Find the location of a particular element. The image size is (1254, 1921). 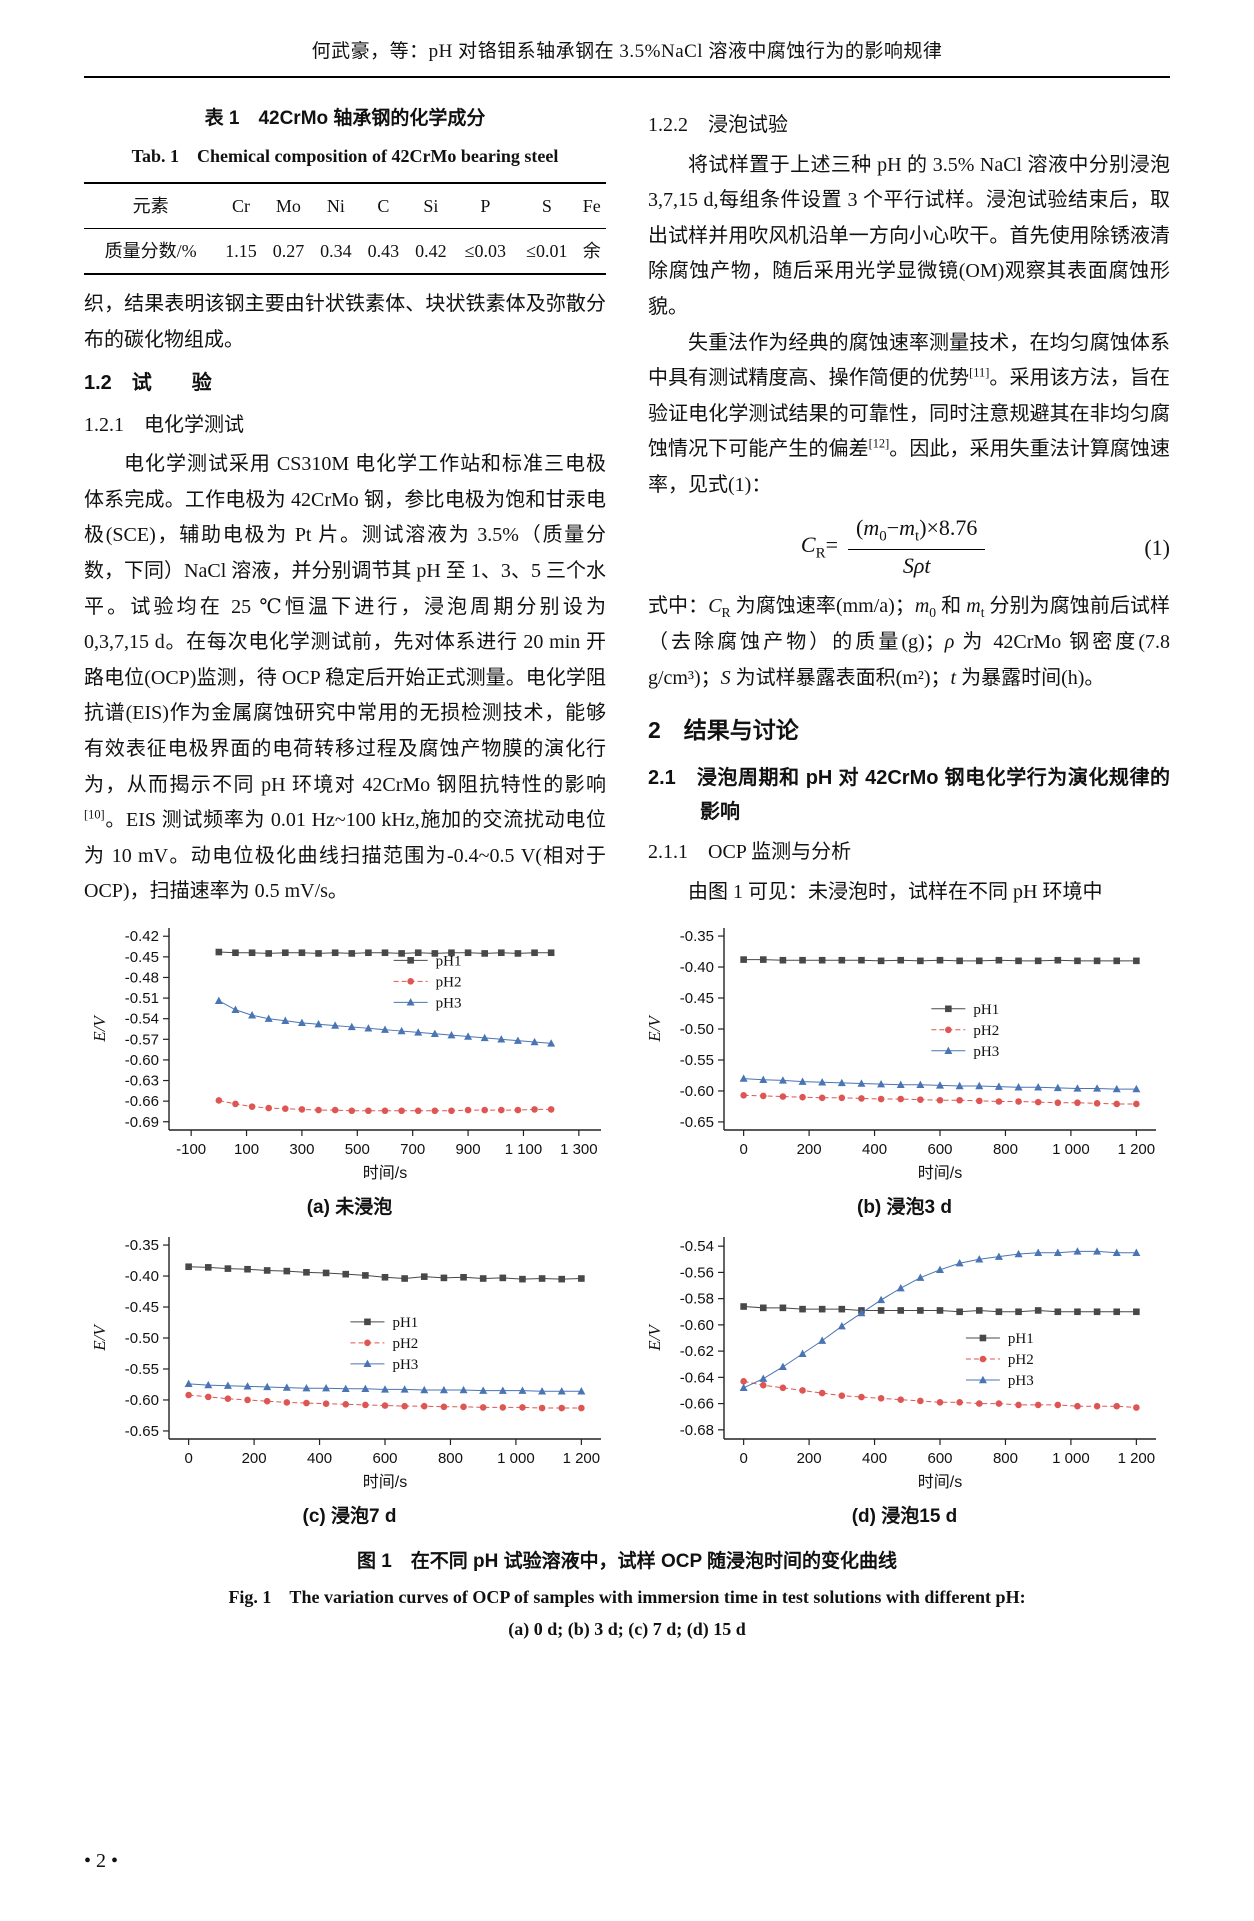

equation-fraction: (m0−mt)×8.76 Sρt is located at coordinates (917, 547).